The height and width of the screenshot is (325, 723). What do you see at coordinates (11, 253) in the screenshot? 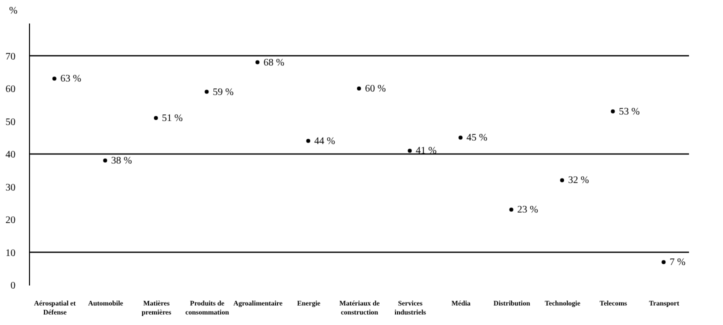
I see `y-tick-label: 10` at bounding box center [11, 253].